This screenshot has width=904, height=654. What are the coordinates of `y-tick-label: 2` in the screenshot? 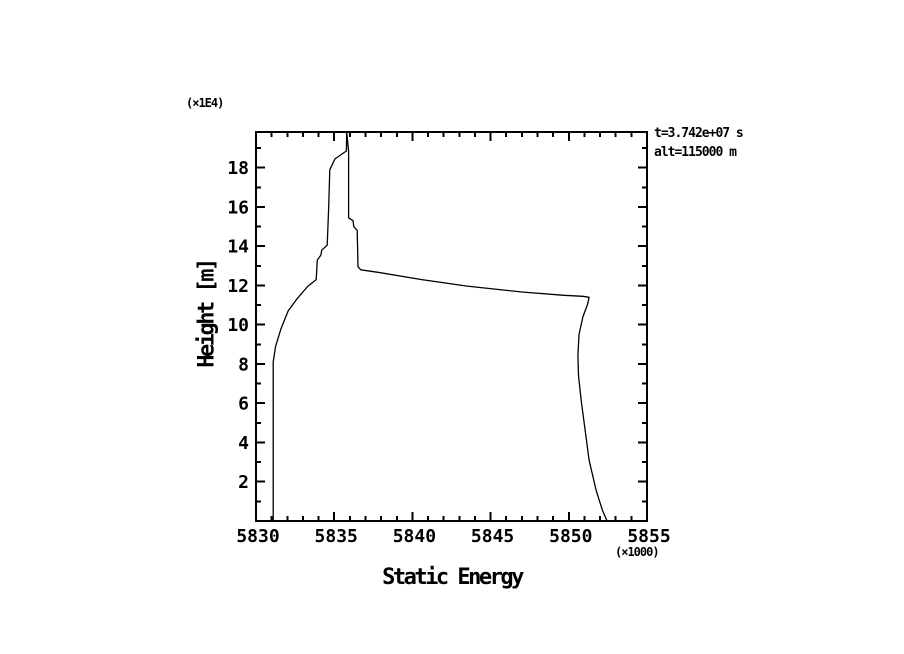 It's located at (243, 482).